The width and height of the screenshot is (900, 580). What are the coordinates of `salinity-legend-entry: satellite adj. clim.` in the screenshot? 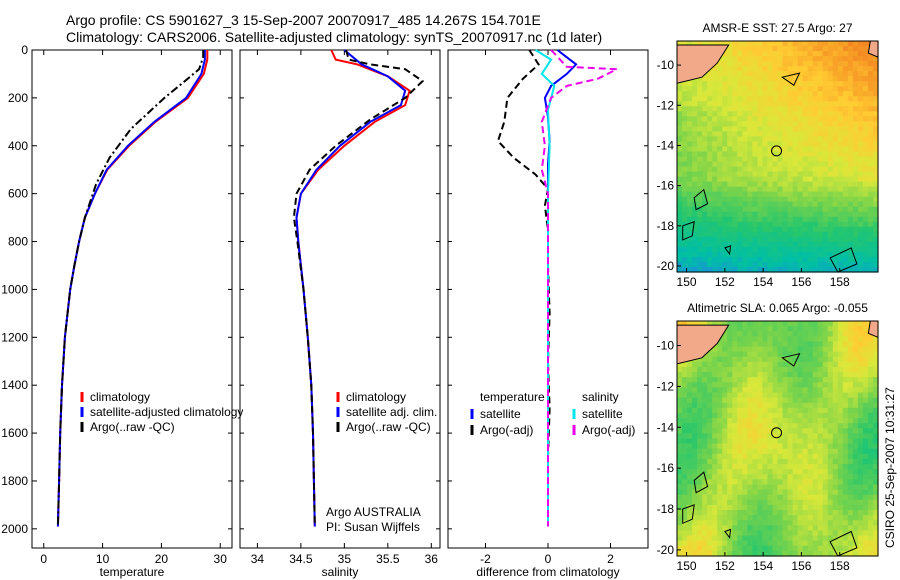 It's located at (391, 412).